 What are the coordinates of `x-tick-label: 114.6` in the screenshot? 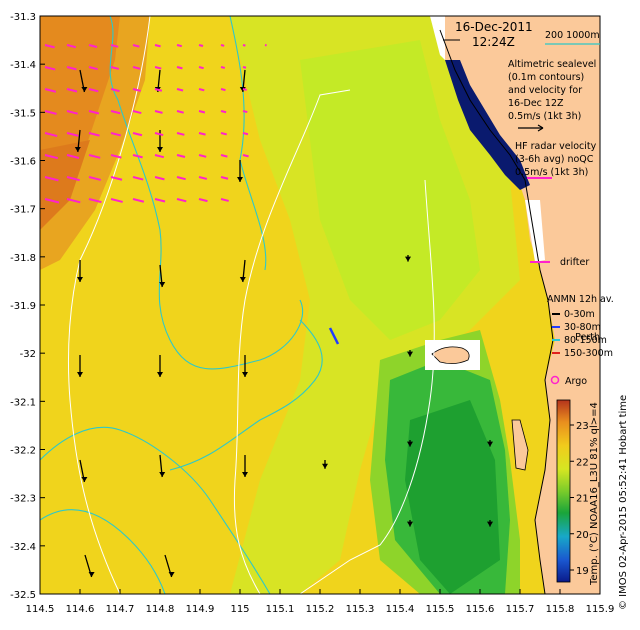 It's located at (80, 609).